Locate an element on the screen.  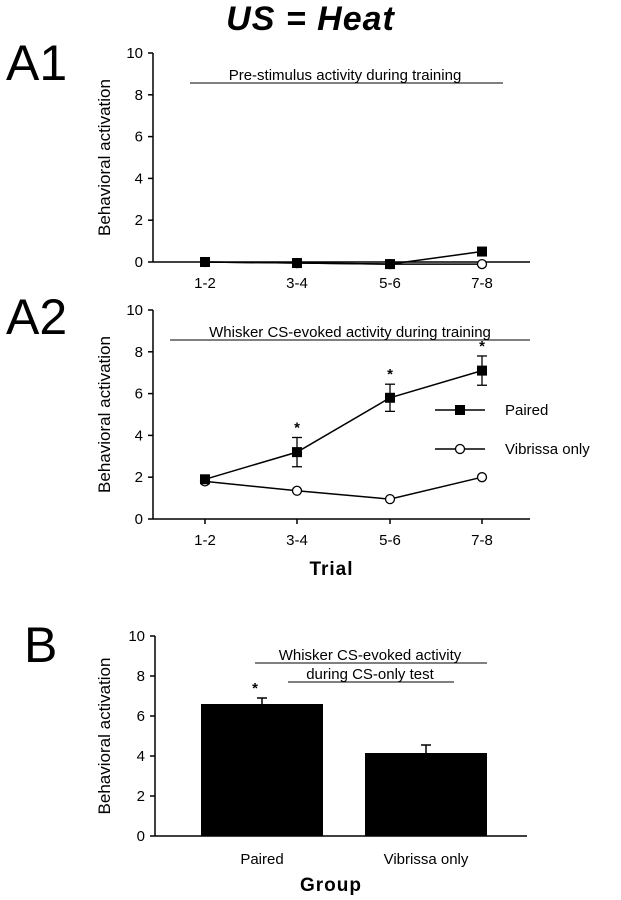
legend-label: Paired is located at coordinates (526, 410).